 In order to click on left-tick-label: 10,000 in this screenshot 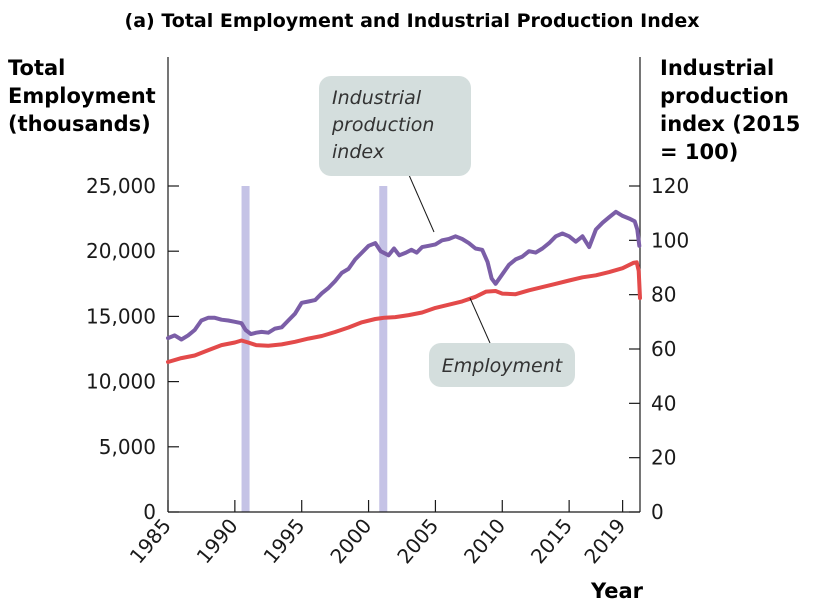, I will do `click(121, 382)`.